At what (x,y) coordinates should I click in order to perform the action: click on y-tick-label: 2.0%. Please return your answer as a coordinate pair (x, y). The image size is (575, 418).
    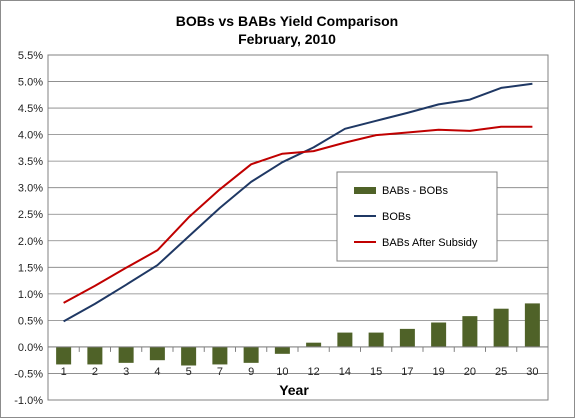
    Looking at the image, I should click on (30, 242).